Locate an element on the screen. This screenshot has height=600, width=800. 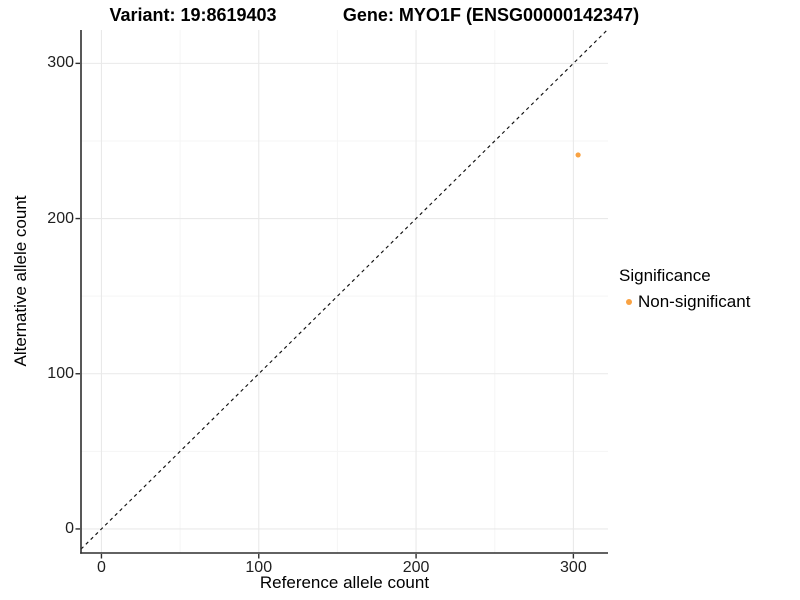
plot-title-gene: Gene: MYO1F (ENSG00000142347) is located at coordinates (491, 15).